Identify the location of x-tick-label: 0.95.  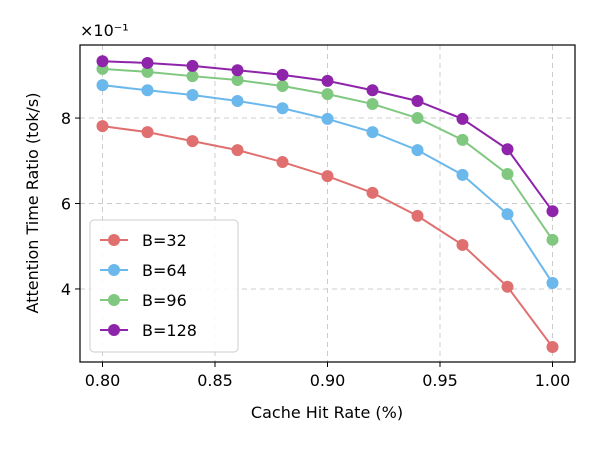
(440, 380).